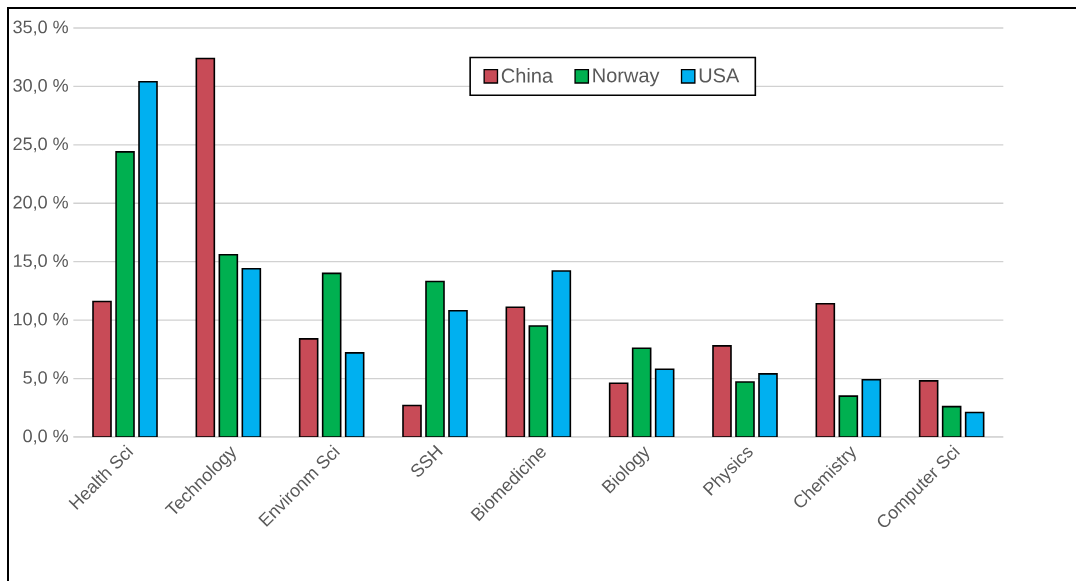 Image resolution: width=1076 pixels, height=581 pixels. What do you see at coordinates (40, 203) in the screenshot?
I see `y-tick-label: 20,0 %` at bounding box center [40, 203].